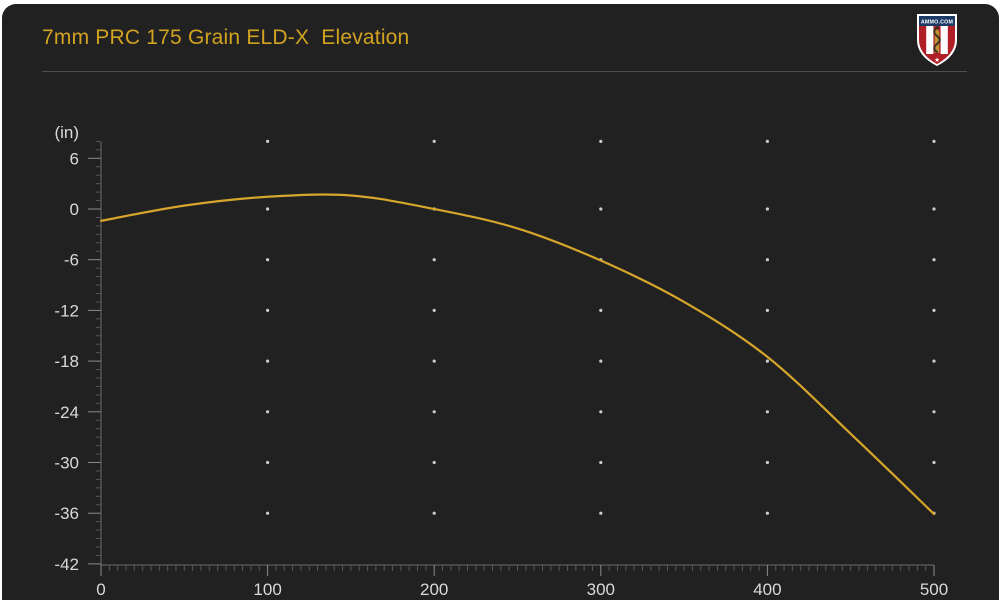  I want to click on ammo-shield-icon: AMMO.COM ★, so click(937, 40).